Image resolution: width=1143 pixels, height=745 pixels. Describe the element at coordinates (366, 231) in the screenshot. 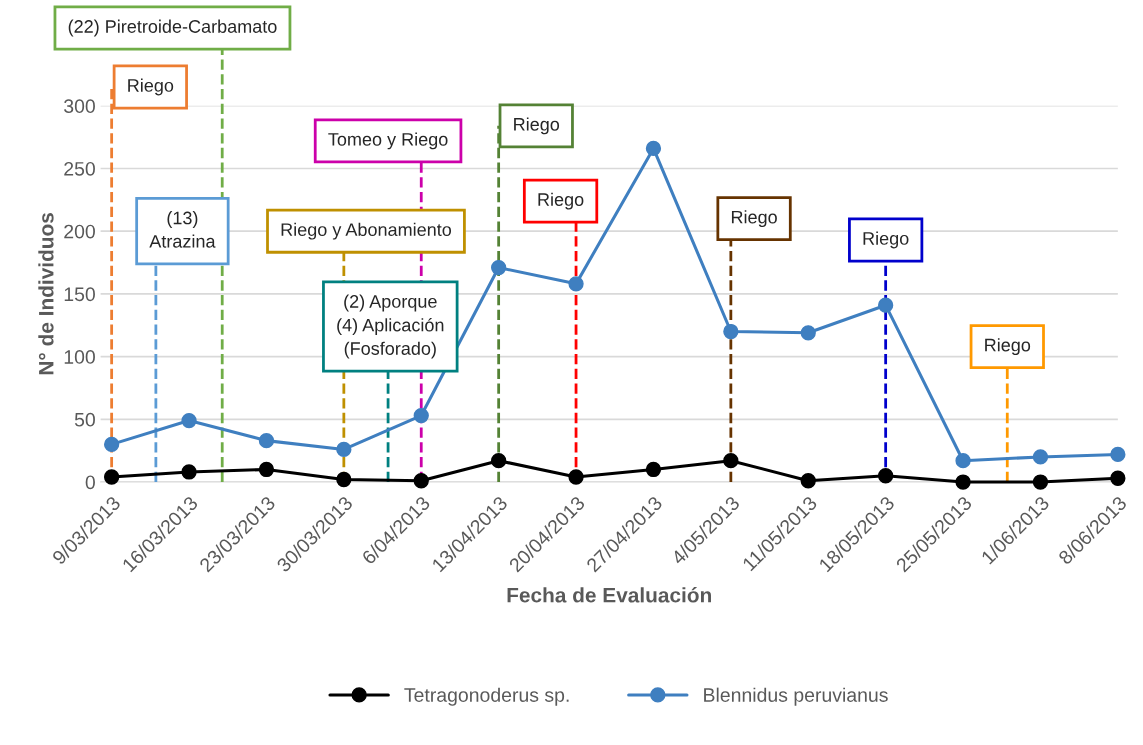

I see `ref-line-label: Riego y Abonamiento` at that location.